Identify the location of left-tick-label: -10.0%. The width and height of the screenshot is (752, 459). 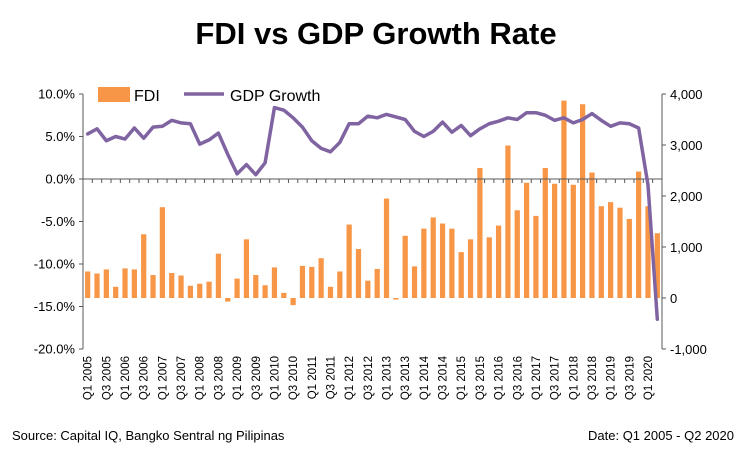
(55, 264).